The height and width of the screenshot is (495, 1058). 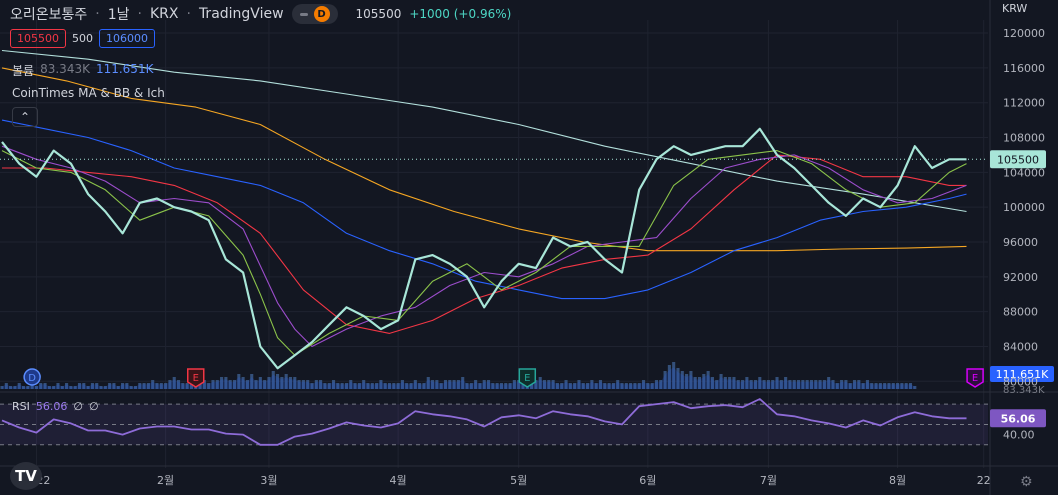 What do you see at coordinates (38, 38) in the screenshot?
I see `sell-button: 105500` at bounding box center [38, 38].